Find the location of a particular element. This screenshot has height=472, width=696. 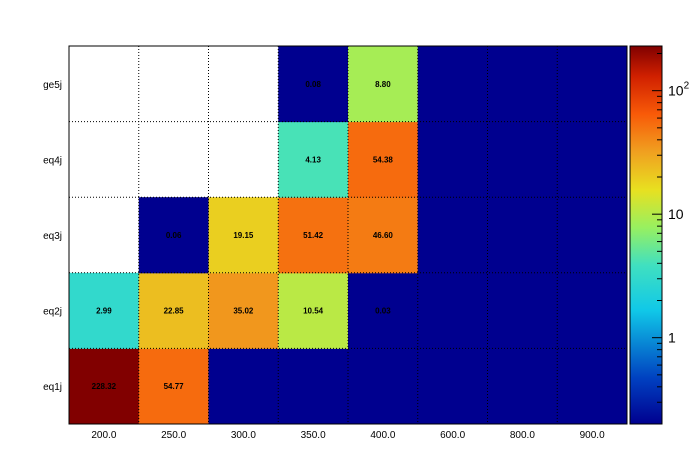

color-scale-gradient is located at coordinates (646, 235).